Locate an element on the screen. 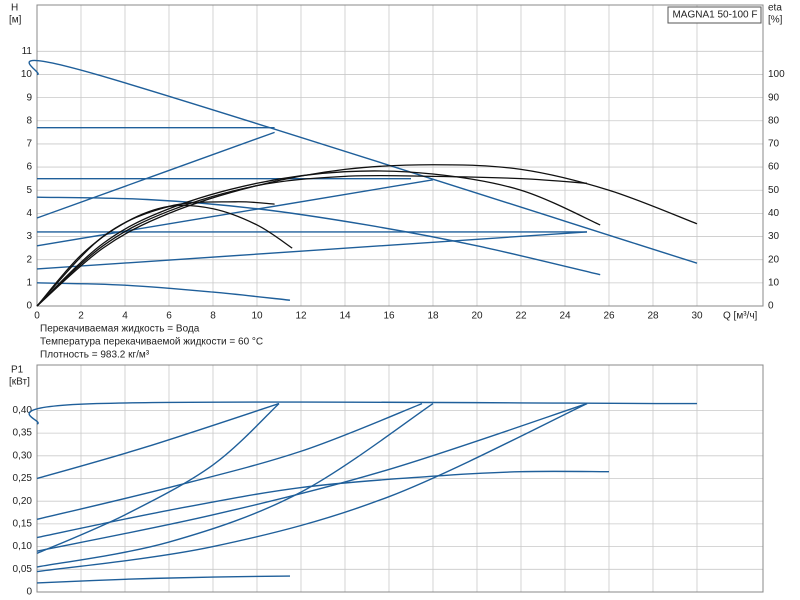 The height and width of the screenshot is (600, 800). y2-tick-label: 30 is located at coordinates (774, 236).